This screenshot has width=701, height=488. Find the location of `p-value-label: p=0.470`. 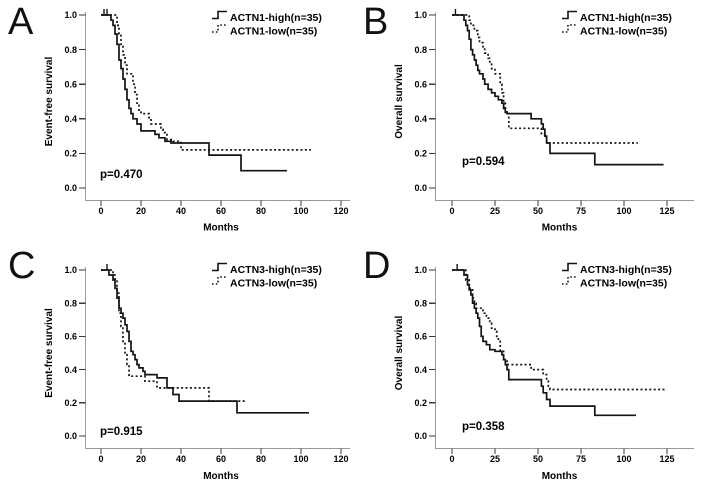

p-value-label: p=0.470 is located at coordinates (121, 175).